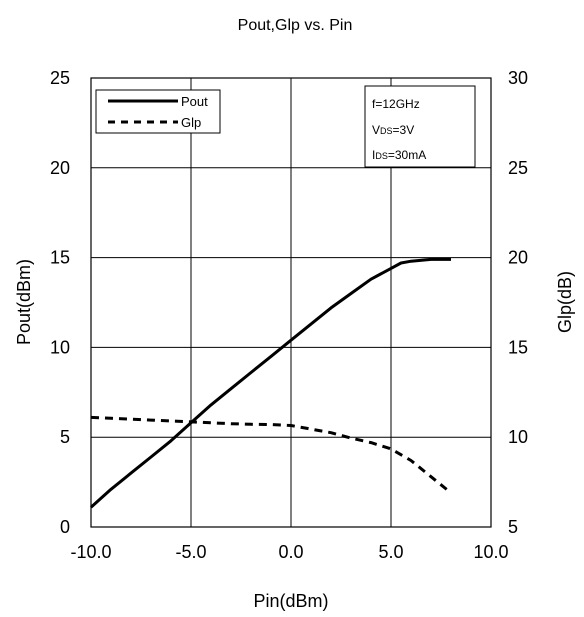  I want to click on series-line-glp, so click(271, 455).